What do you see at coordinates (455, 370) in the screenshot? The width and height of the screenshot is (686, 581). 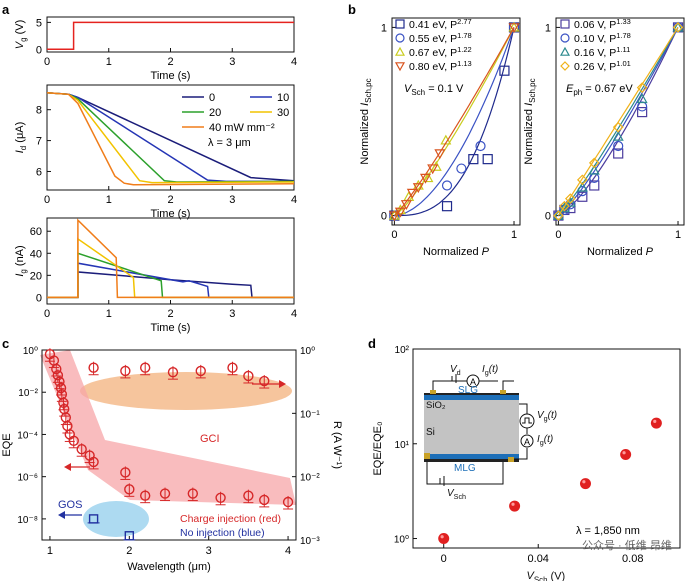 I see `inset-vd-label: Vd` at bounding box center [455, 370].